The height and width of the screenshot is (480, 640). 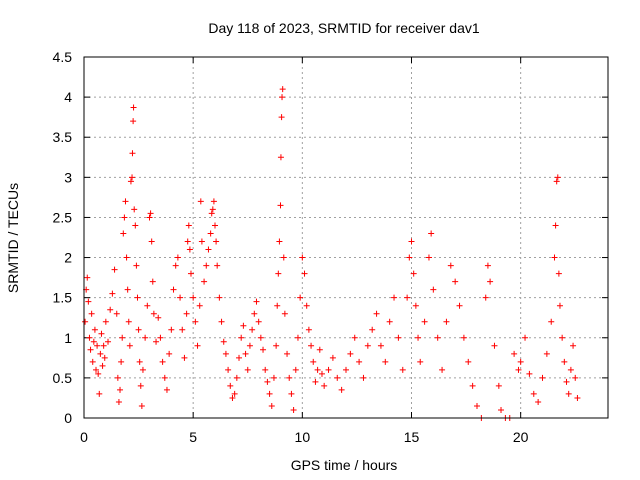 What do you see at coordinates (63, 57) in the screenshot?
I see `y-tick-label: 4.5` at bounding box center [63, 57].